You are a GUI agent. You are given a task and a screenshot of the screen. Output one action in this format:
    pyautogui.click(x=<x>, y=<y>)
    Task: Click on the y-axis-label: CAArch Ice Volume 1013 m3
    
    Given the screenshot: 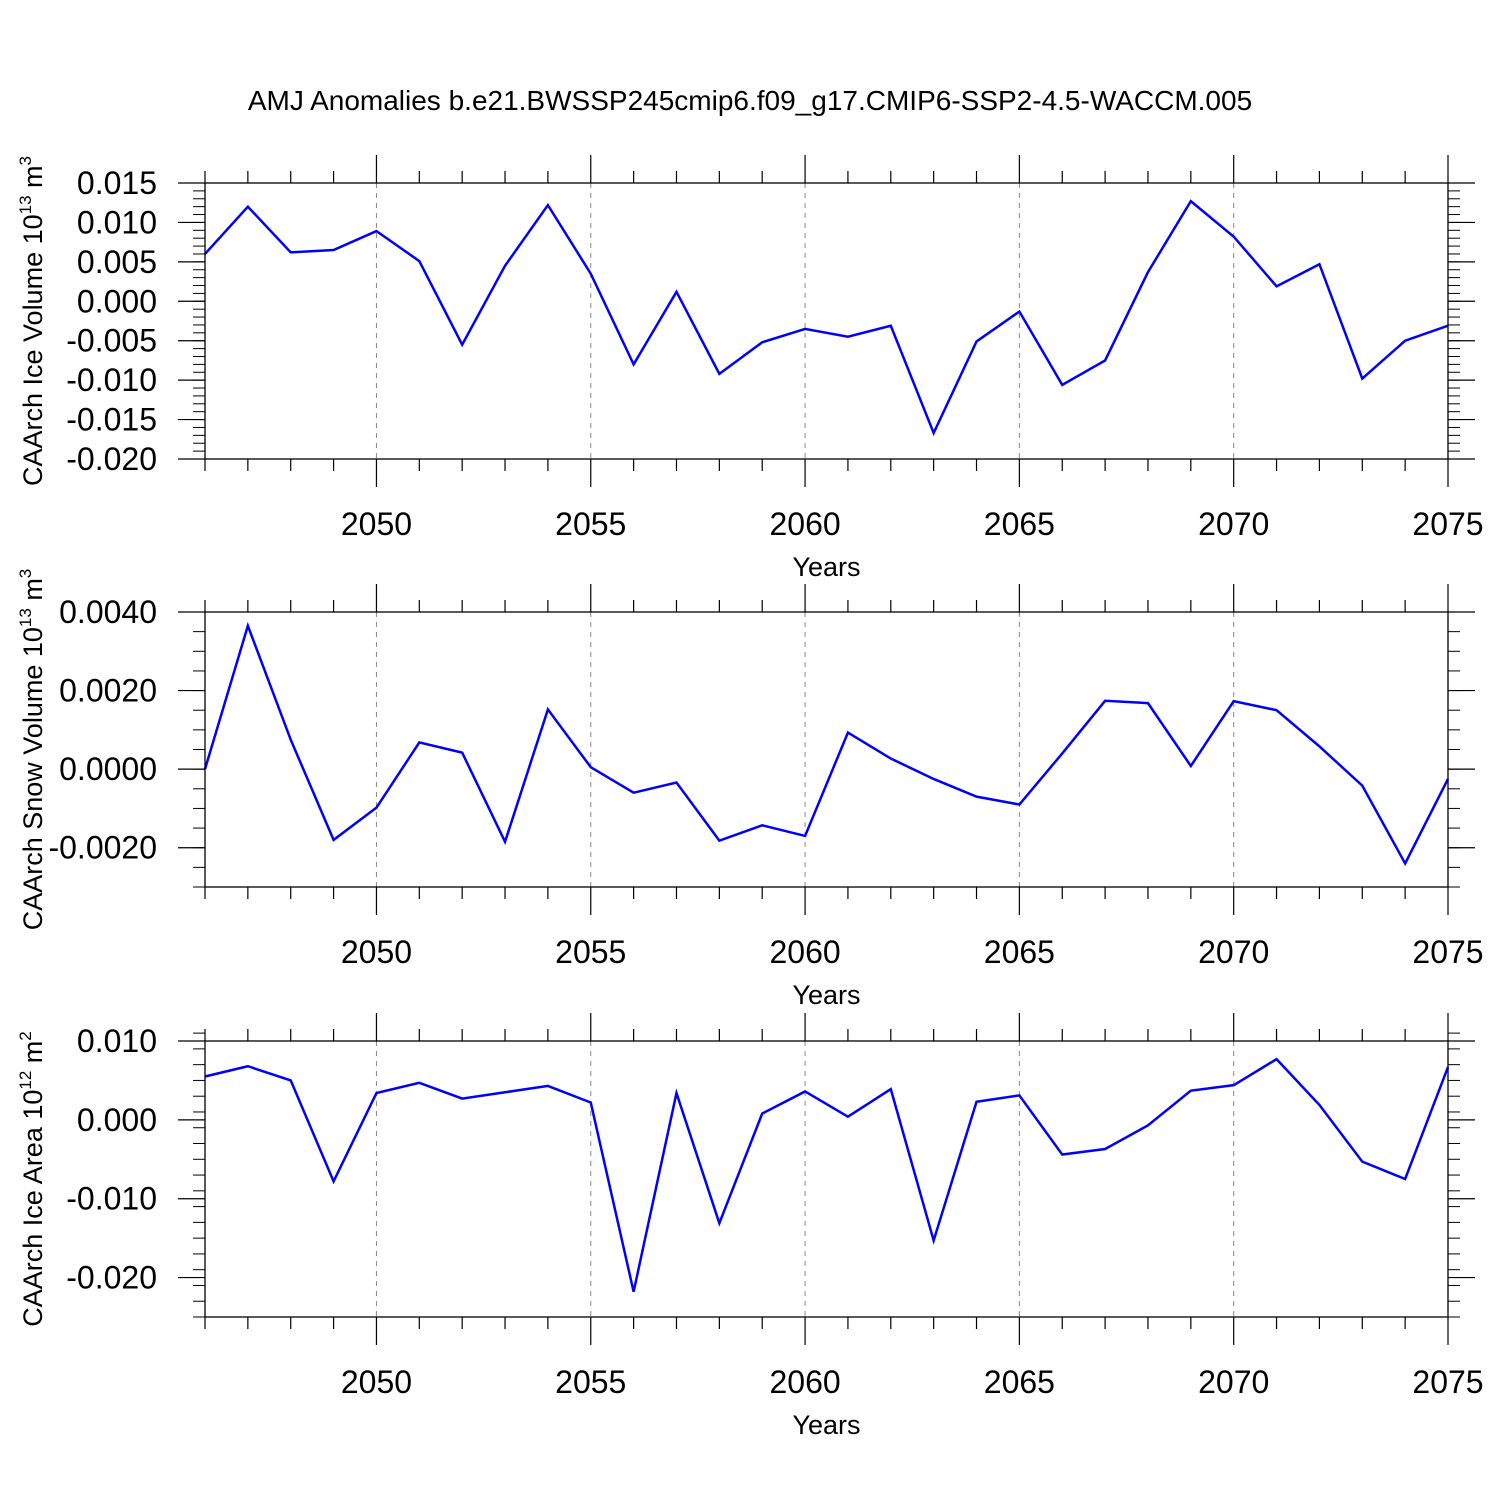 What is the action you would take?
    pyautogui.click(x=32, y=321)
    